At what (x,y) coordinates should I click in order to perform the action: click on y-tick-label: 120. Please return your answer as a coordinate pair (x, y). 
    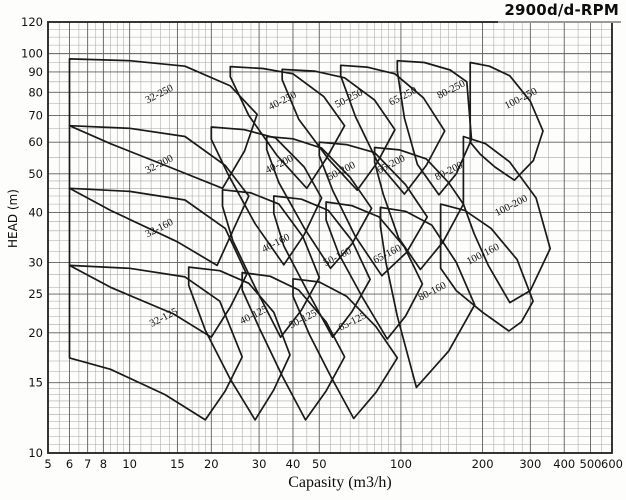
    Looking at the image, I should click on (32, 22).